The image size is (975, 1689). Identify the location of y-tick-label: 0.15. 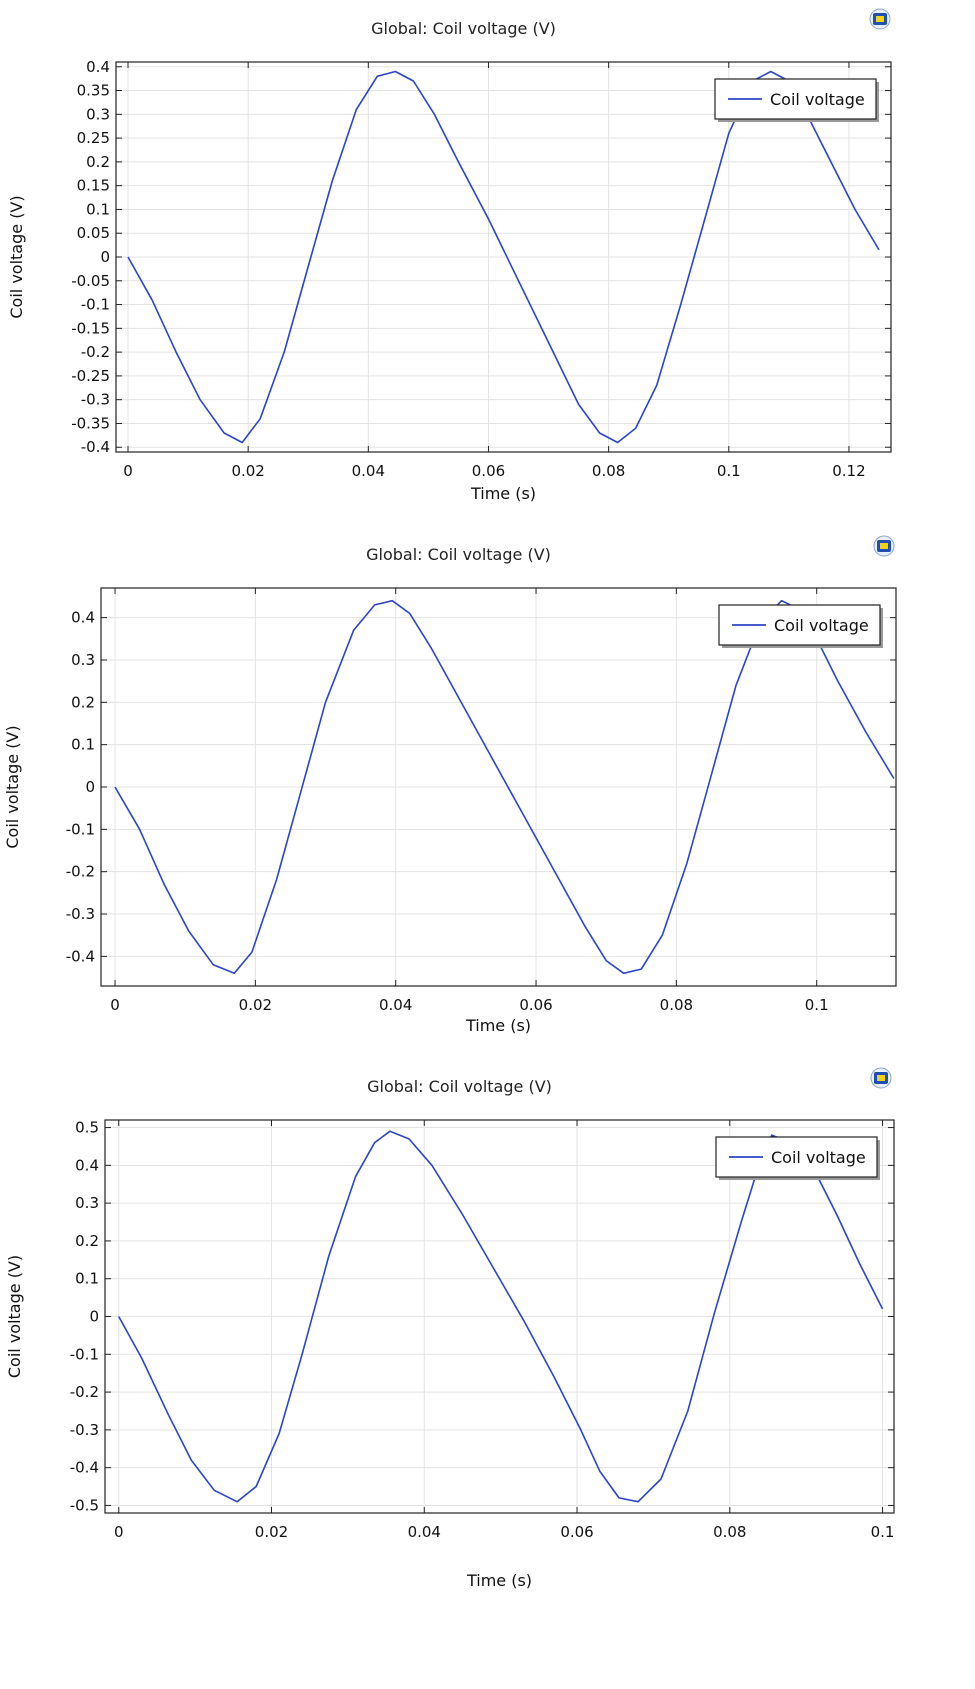
(93, 186).